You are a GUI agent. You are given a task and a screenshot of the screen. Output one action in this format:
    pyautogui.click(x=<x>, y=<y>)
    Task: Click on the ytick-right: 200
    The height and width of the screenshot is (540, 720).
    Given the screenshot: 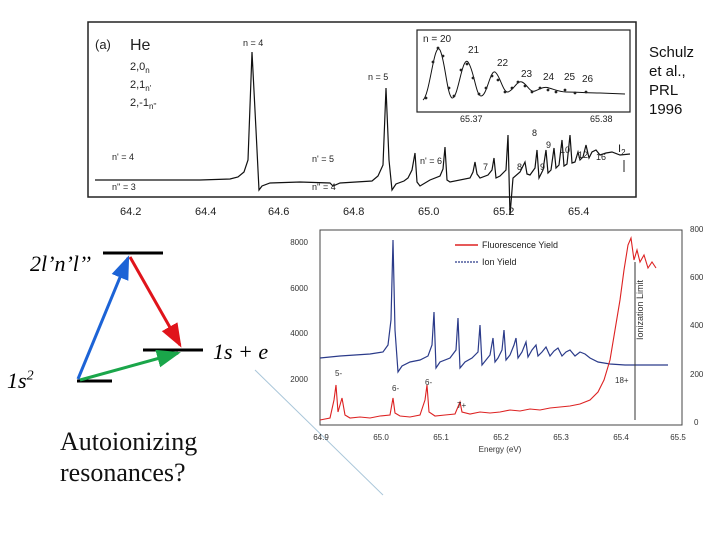 What is the action you would take?
    pyautogui.click(x=697, y=374)
    